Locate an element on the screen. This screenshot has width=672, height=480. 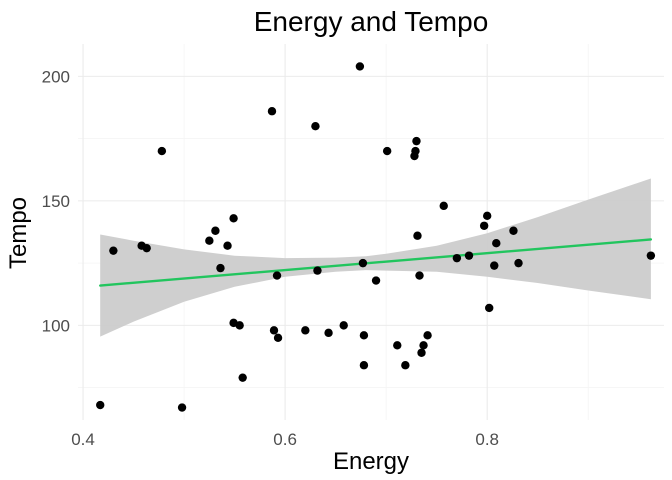
chart-title: Energy and Tempo is located at coordinates (371, 21).